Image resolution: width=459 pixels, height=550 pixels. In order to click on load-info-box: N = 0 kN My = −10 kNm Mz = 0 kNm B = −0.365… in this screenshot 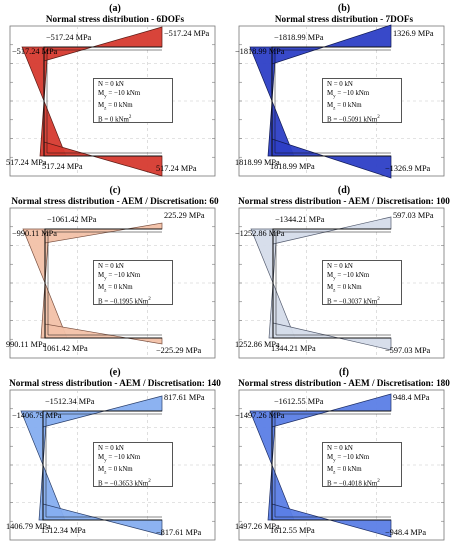, I will do `click(133, 464)`.